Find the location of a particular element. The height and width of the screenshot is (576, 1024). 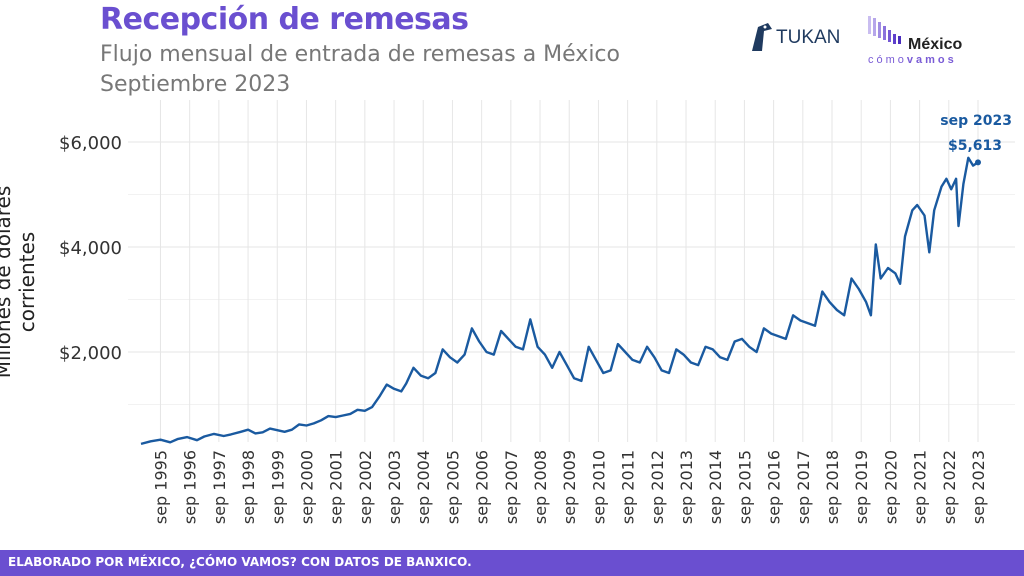

x-tick-label: sep 2001 is located at coordinates (336, 487).